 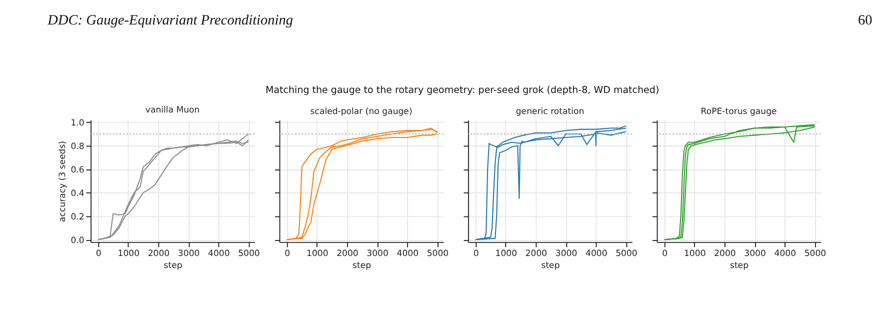 I want to click on chart-title: generic rotation, so click(x=550, y=112).